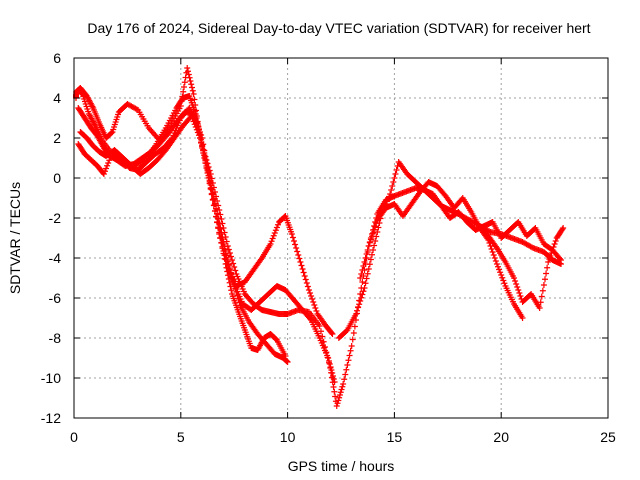  I want to click on x-tick-label: 5, so click(181, 437).